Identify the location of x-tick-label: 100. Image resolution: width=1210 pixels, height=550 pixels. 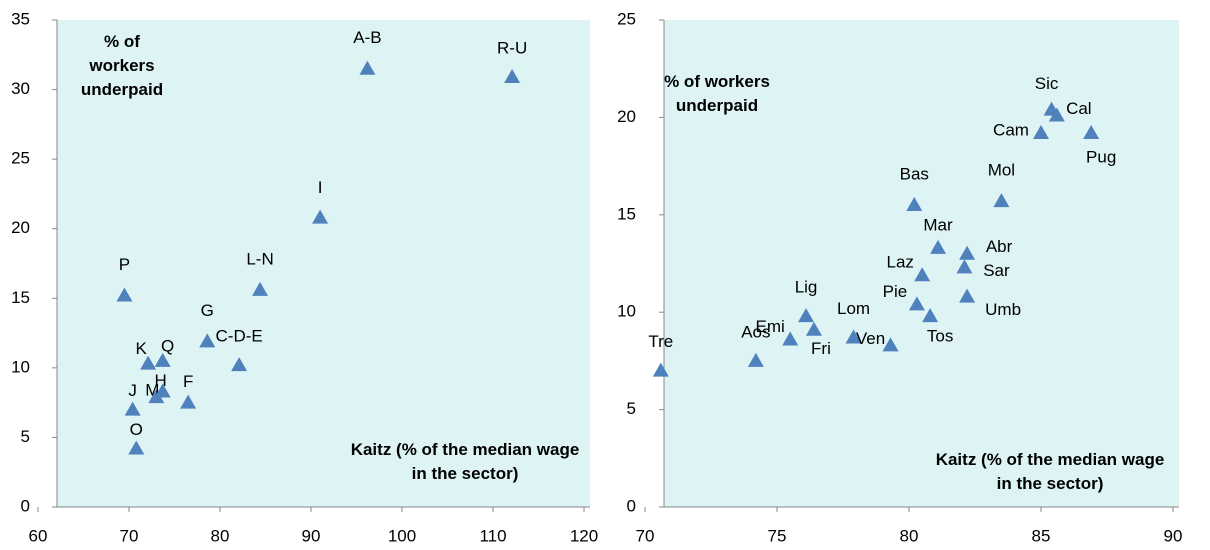
(402, 535).